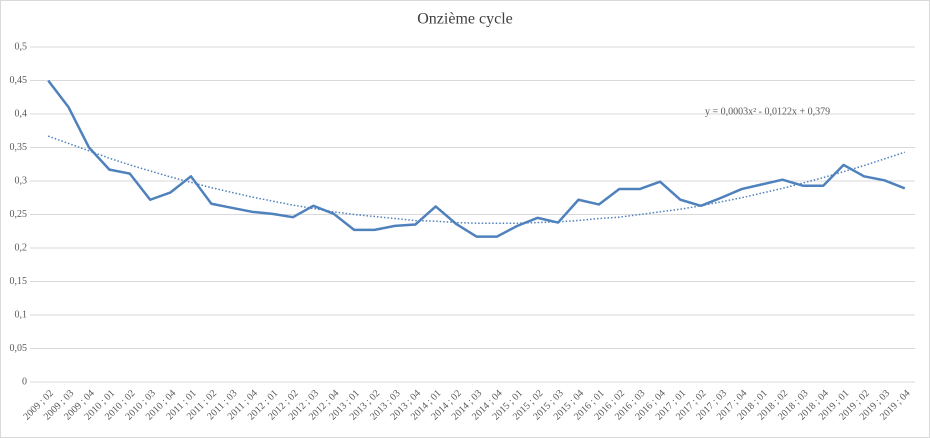 The image size is (930, 438). What do you see at coordinates (19, 281) in the screenshot?
I see `y-tick-label: 0,15` at bounding box center [19, 281].